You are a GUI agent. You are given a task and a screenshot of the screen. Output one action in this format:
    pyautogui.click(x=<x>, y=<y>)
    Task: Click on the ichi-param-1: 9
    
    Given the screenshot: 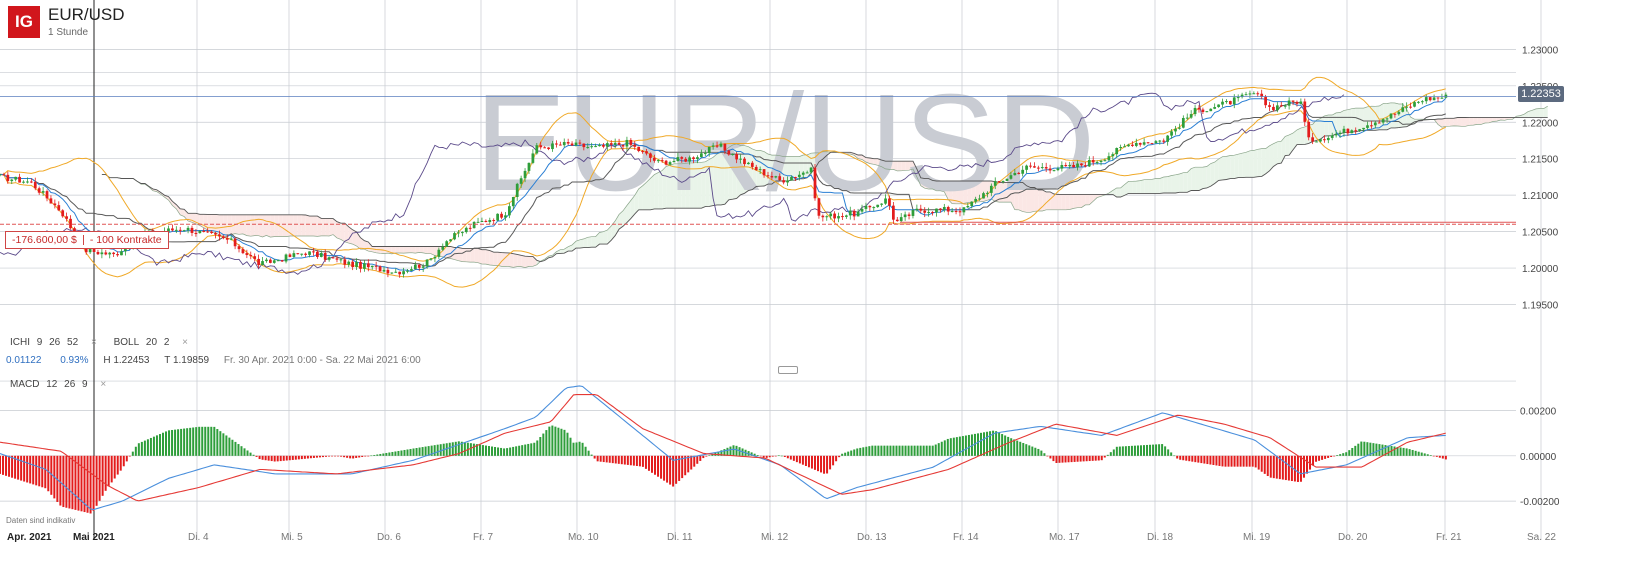 What is the action you would take?
    pyautogui.click(x=39, y=342)
    